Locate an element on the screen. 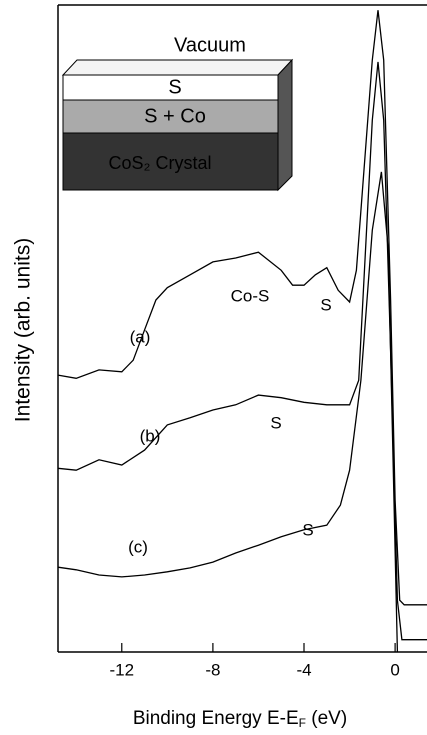  inset-title: Vacuum is located at coordinates (210, 45).